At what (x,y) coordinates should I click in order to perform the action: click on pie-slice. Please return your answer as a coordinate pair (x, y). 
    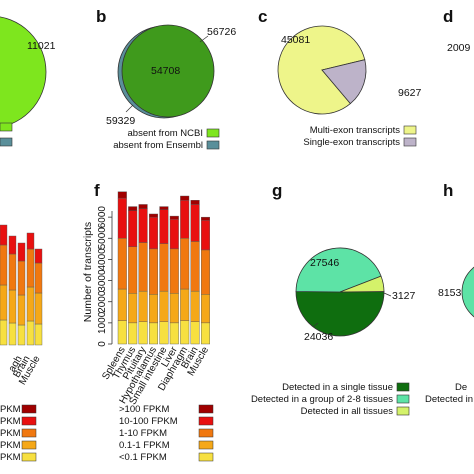
    Looking at the image, I should click on (321, 70).